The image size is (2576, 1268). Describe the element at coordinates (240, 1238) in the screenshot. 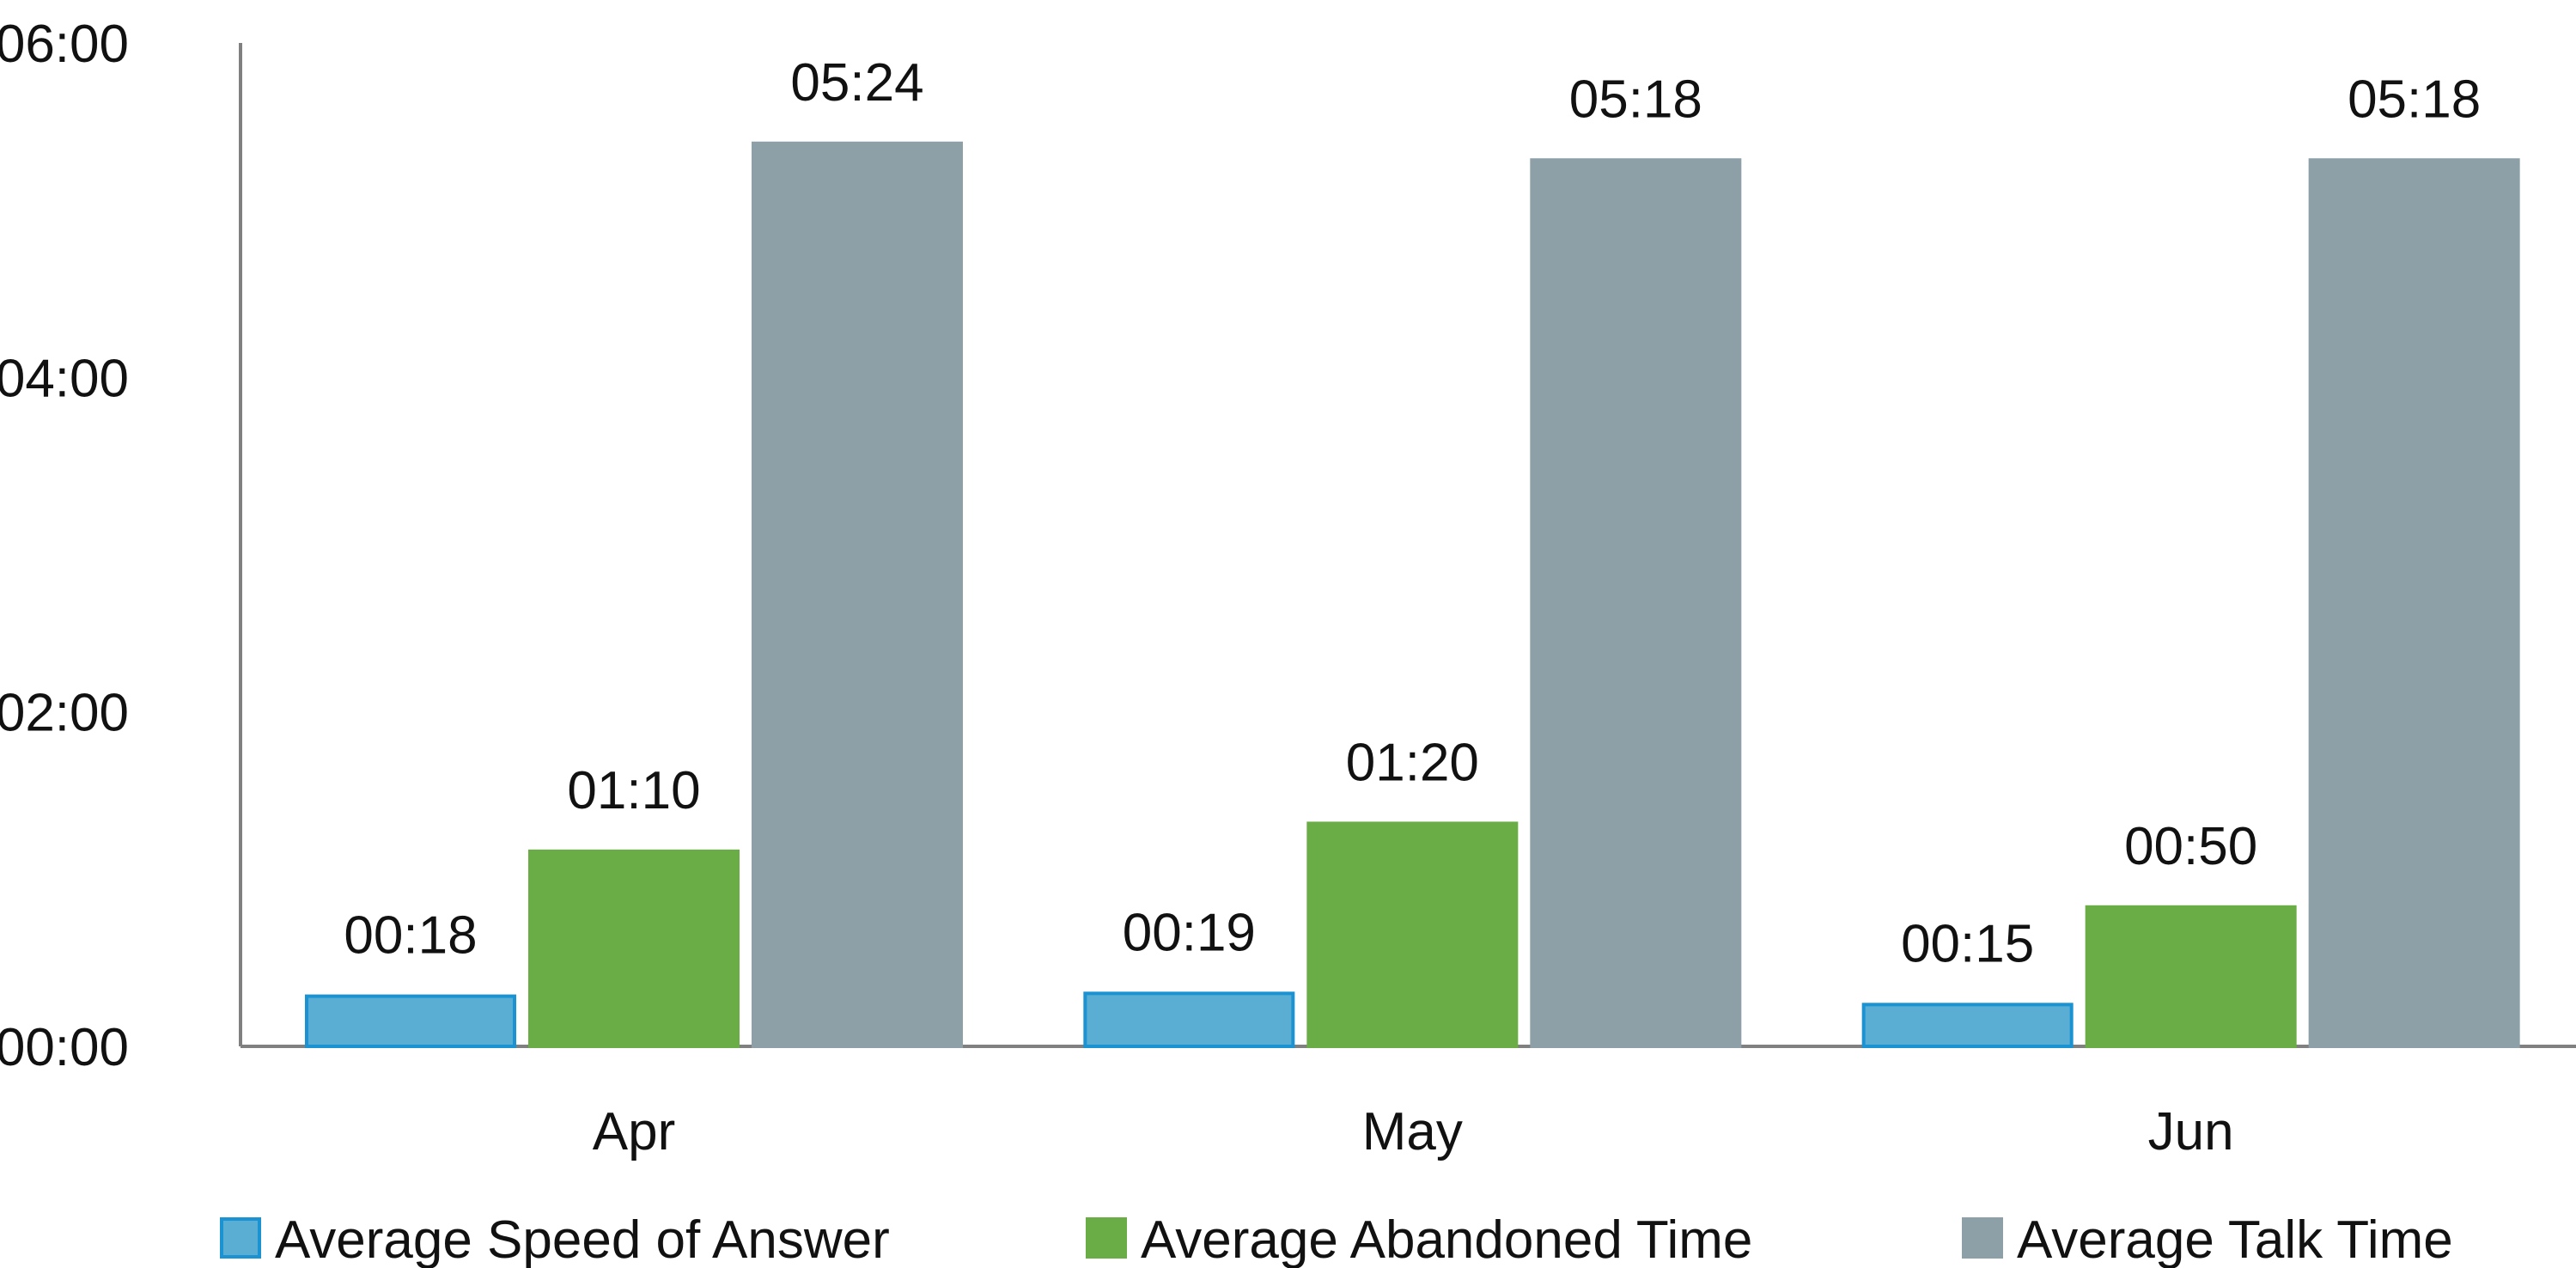

I see `legend-swatch-average-speed-of-answer` at that location.